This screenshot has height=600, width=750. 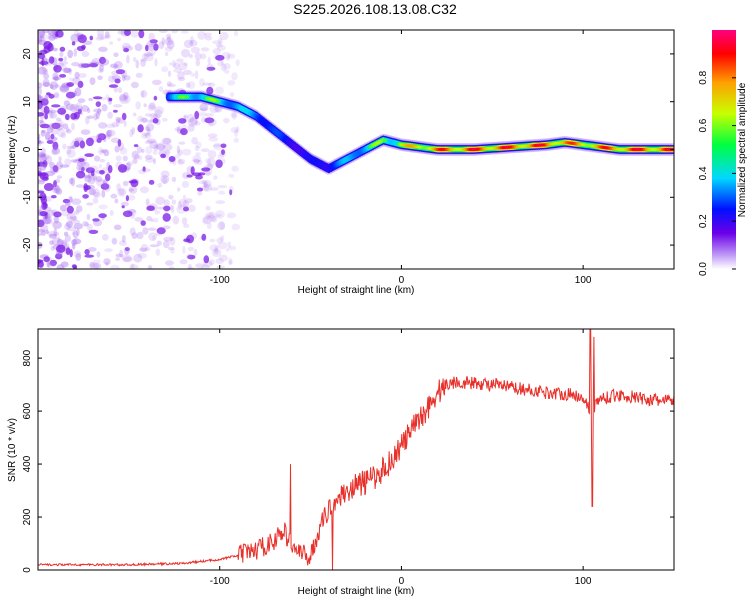 What do you see at coordinates (356, 290) in the screenshot?
I see `spectrogram-xlabel: Height of straight line (km)` at bounding box center [356, 290].